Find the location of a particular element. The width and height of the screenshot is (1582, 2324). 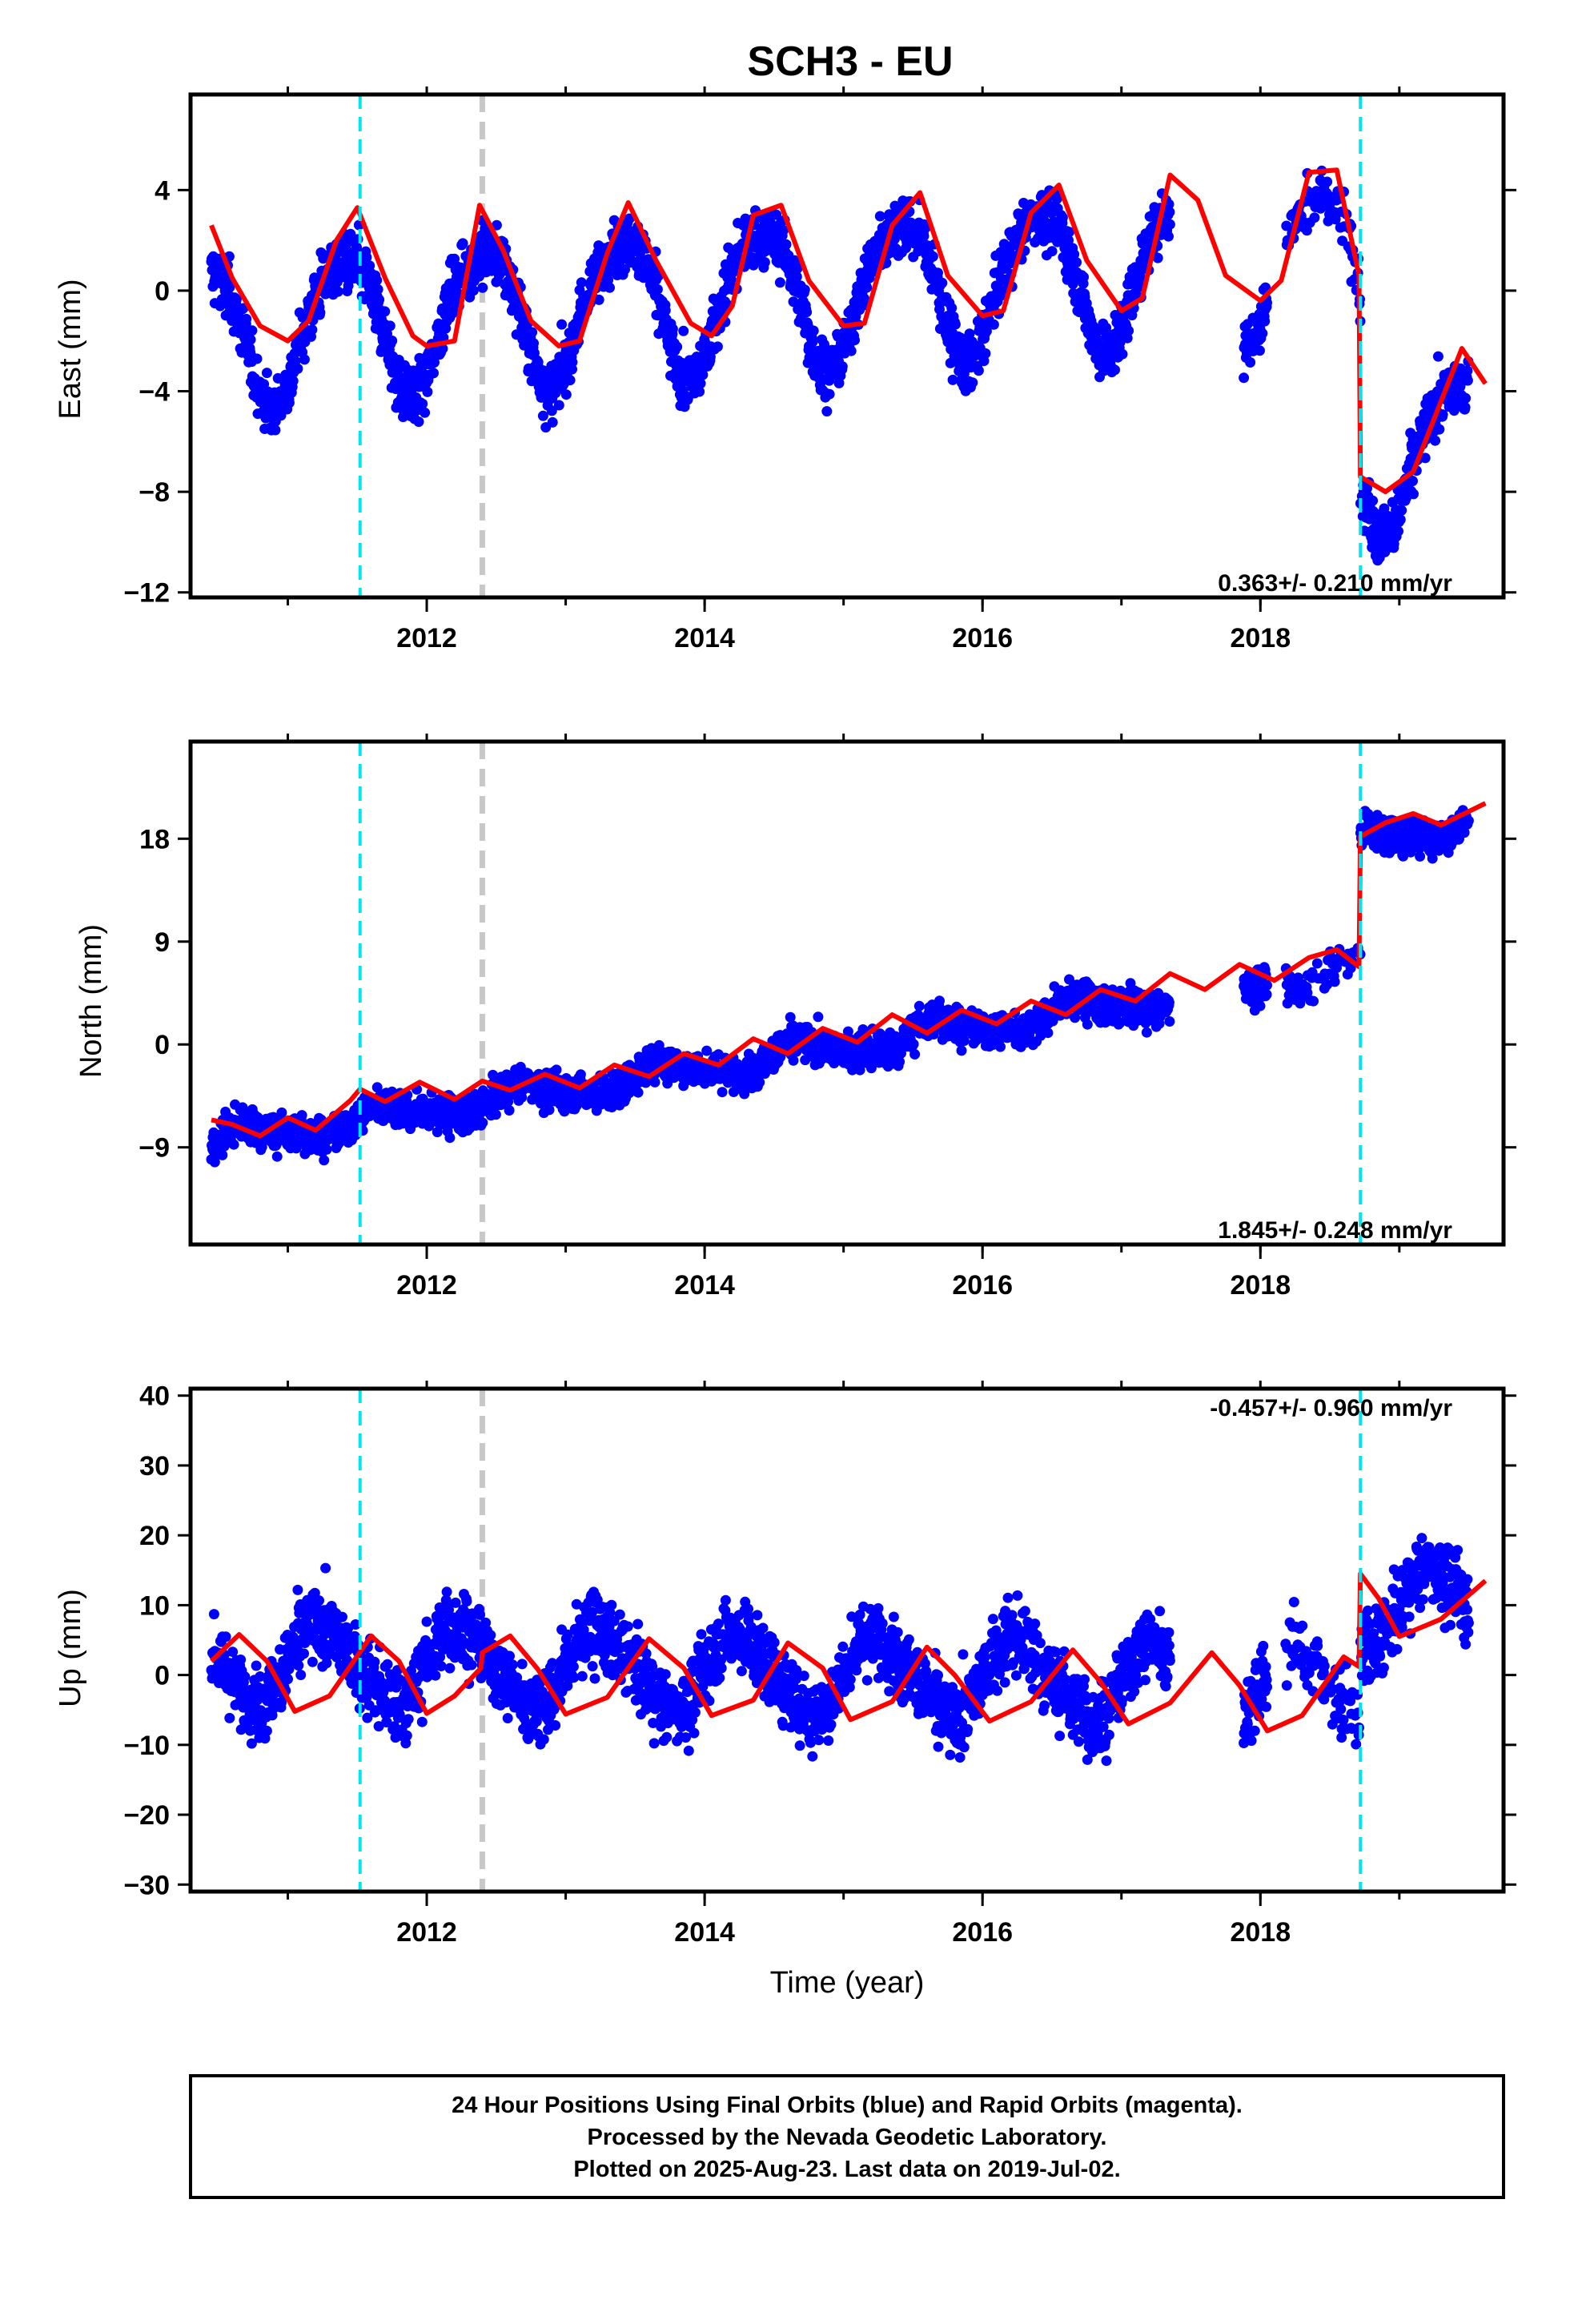

east-x-tick-label: 2016 is located at coordinates (983, 638).